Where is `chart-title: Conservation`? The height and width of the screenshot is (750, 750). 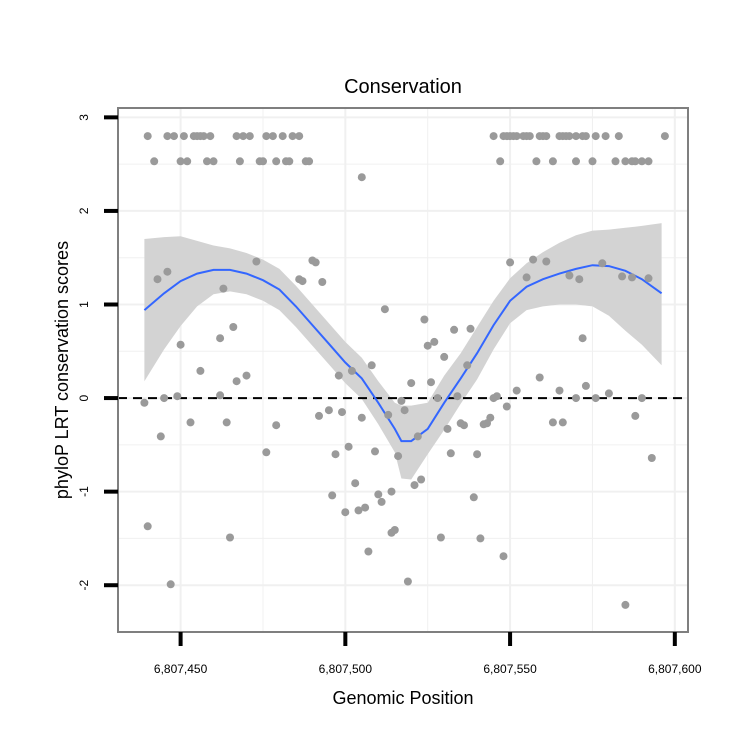 chart-title: Conservation is located at coordinates (403, 87).